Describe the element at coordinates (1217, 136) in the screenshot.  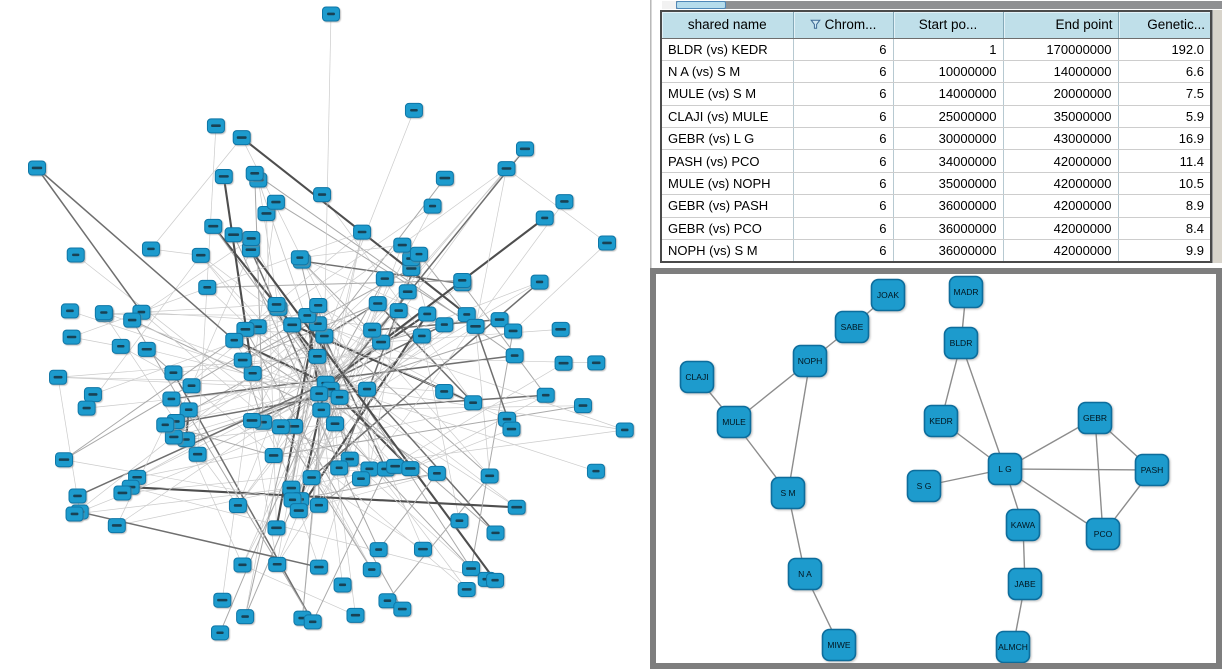
I see `table-vertical-scrollbar` at that location.